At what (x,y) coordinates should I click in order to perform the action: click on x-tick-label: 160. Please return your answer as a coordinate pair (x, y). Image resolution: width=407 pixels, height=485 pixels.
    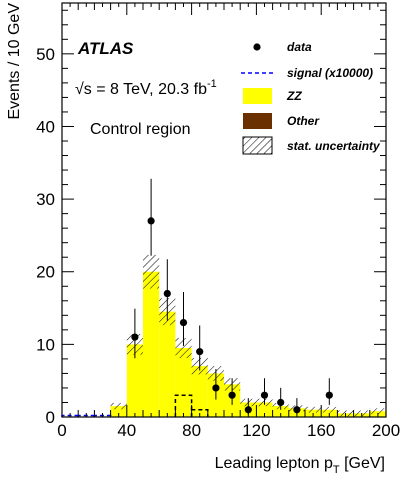
    Looking at the image, I should click on (321, 430).